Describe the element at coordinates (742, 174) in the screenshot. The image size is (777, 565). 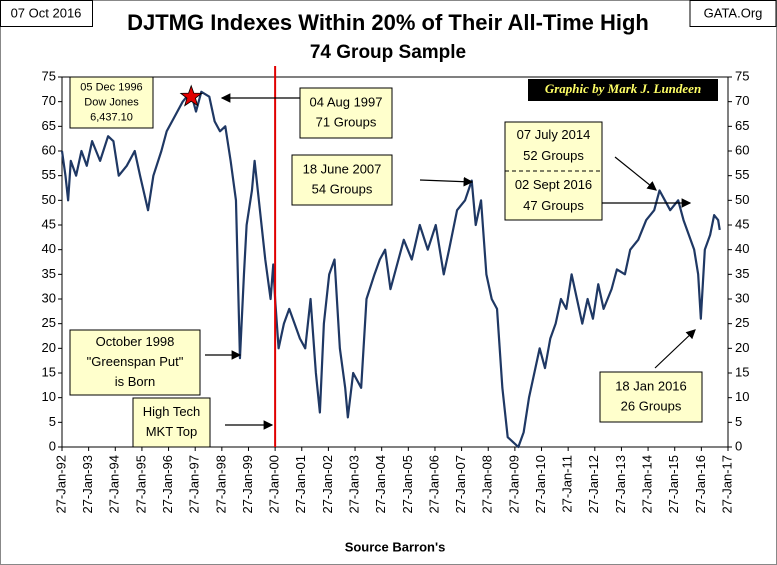
I see `y2-tick-label: 55` at that location.